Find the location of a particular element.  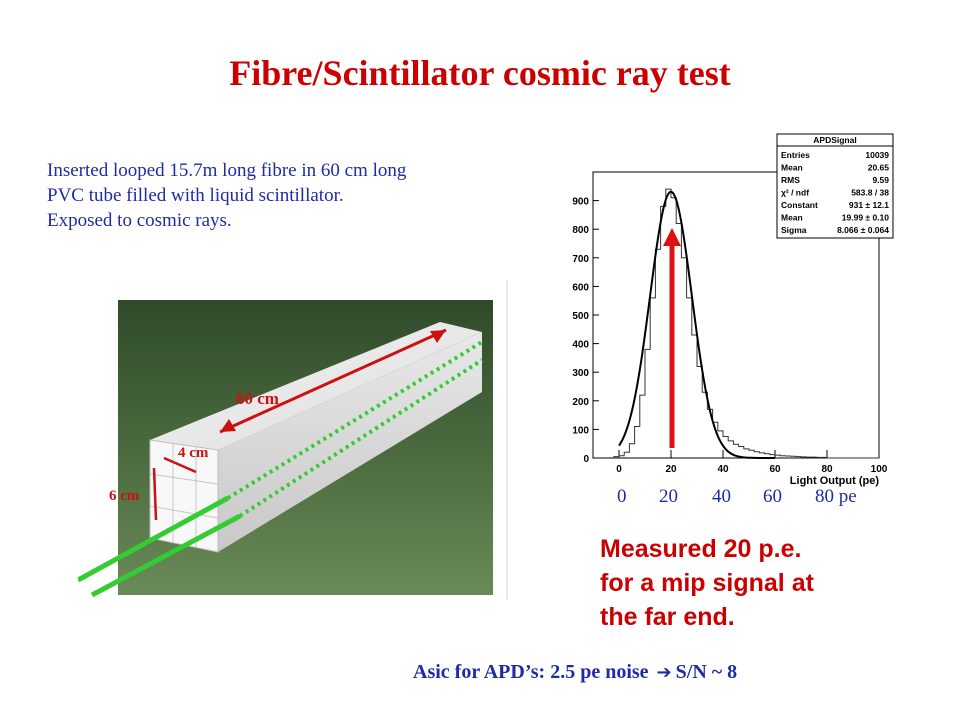

width-label: 4 cm is located at coordinates (193, 453).